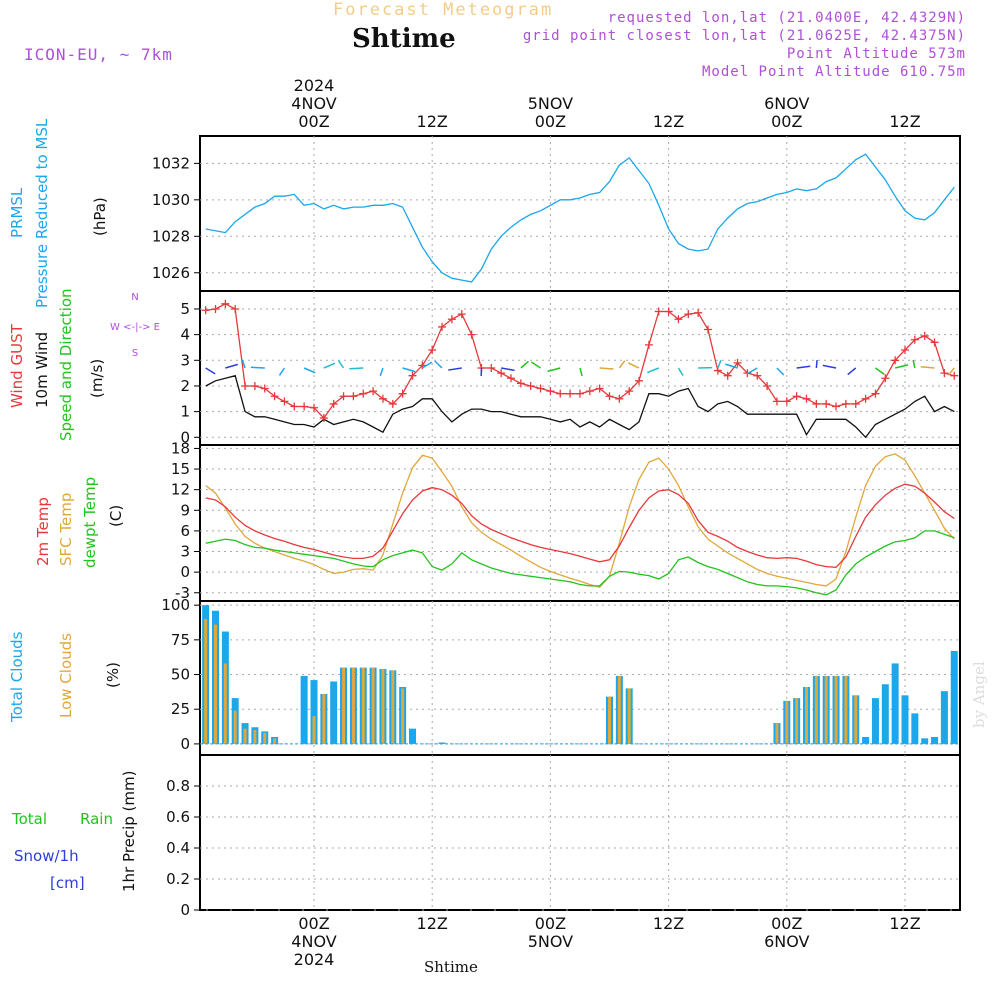 The width and height of the screenshot is (1000, 1000). What do you see at coordinates (178, 786) in the screenshot?
I see `y-tick-label: 0.8` at bounding box center [178, 786].